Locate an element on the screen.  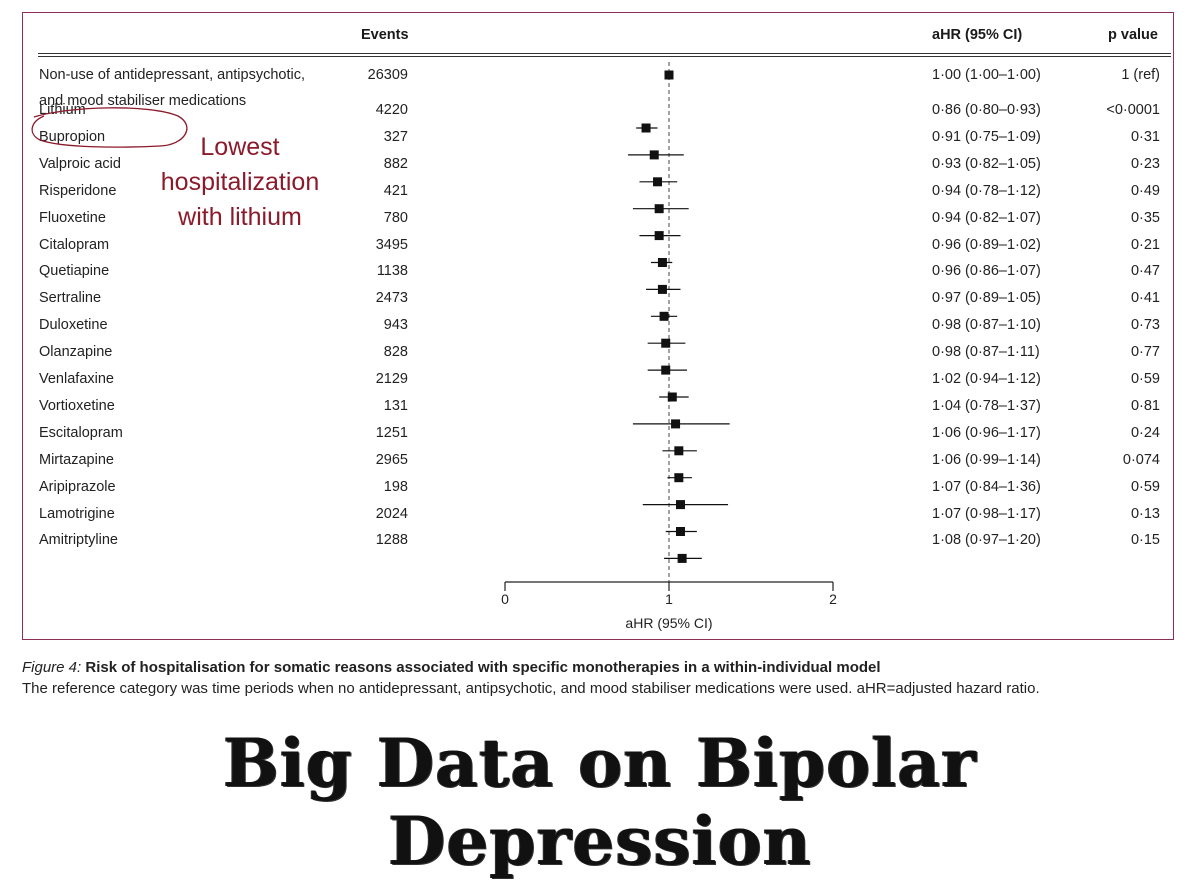
drug-name: Lithium is located at coordinates (62, 110).